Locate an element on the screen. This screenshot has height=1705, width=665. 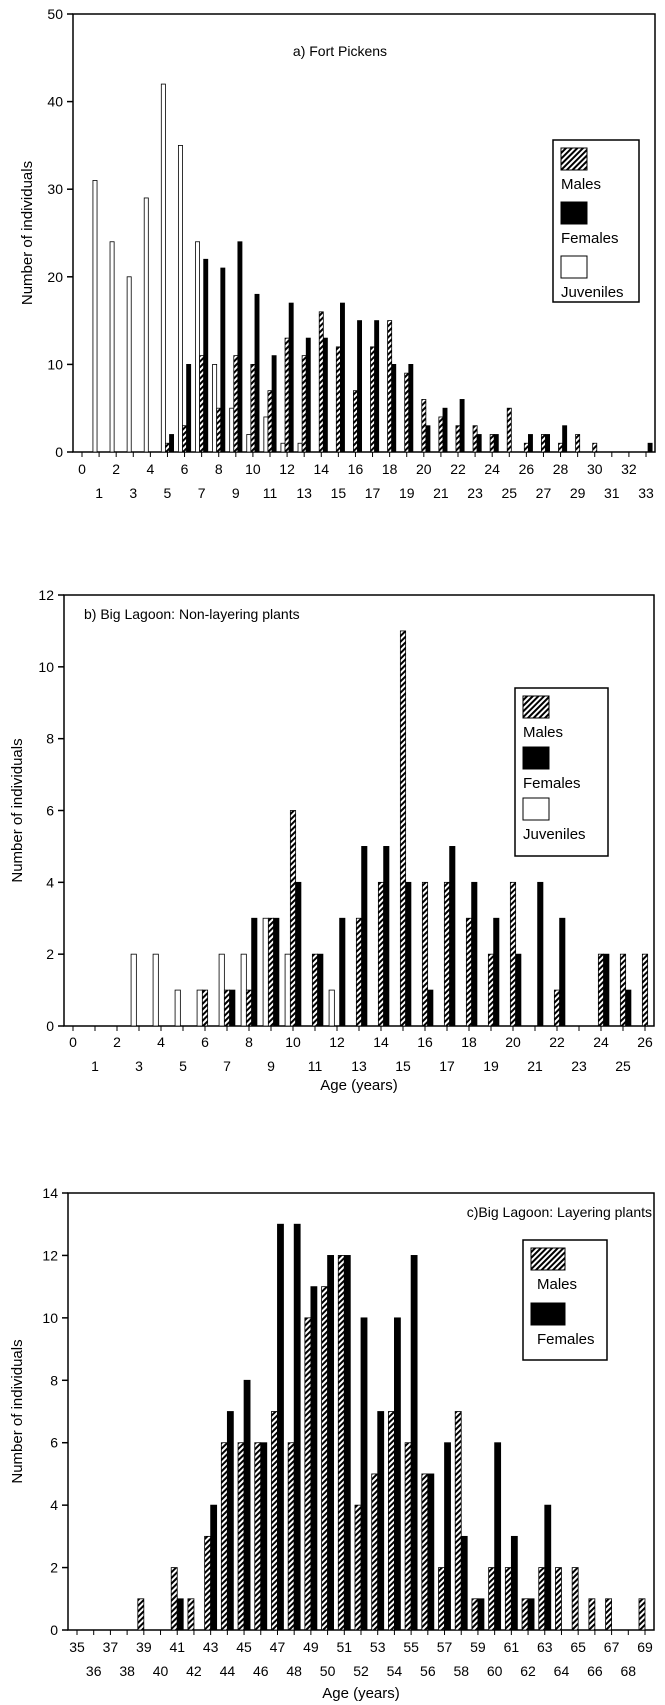
x-tick-label: 64 is located at coordinates (562, 1671).